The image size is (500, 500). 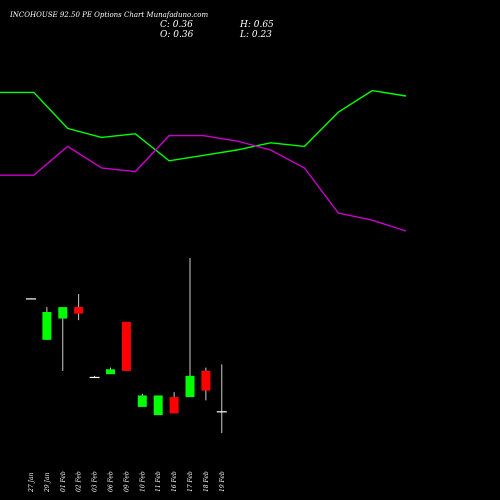 I want to click on candle-19-feb, so click(x=221, y=399).